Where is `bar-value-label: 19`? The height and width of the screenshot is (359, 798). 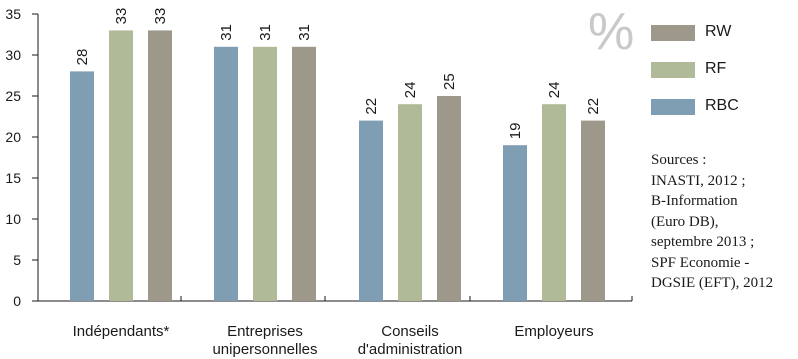 bar-value-label: 19 is located at coordinates (515, 131).